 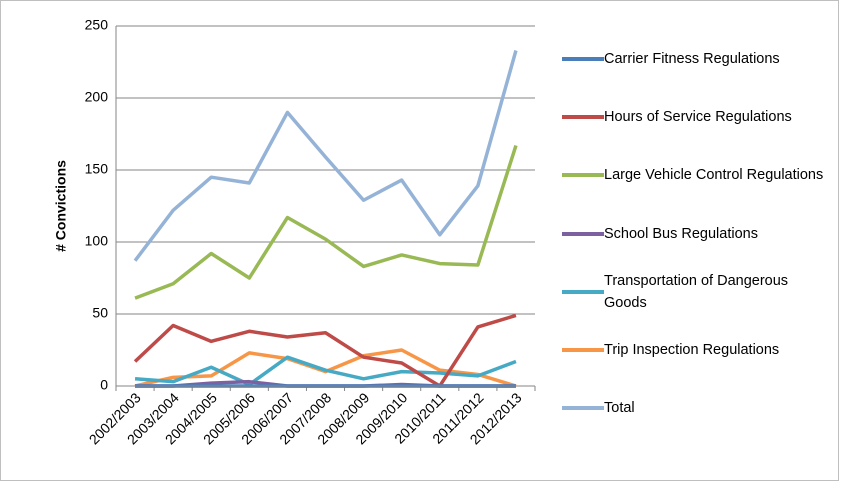 What do you see at coordinates (714, 175) in the screenshot?
I see `legend-label: Large Vehicle Control Regulations` at bounding box center [714, 175].